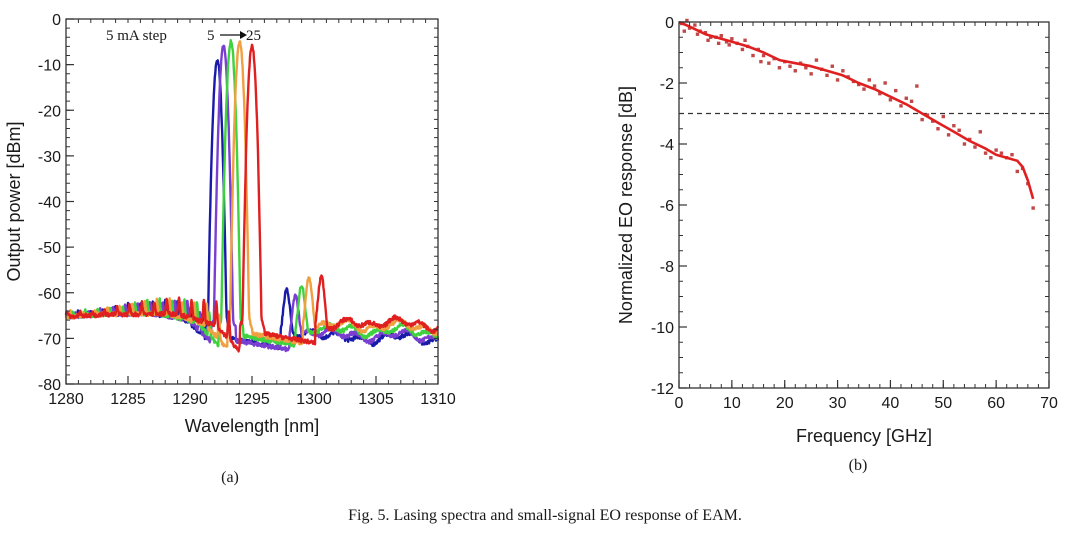 Image resolution: width=1080 pixels, height=536 pixels. Describe the element at coordinates (252, 426) in the screenshot. I see `chart-a-x-axis-title: Wavelength [nm]` at that location.